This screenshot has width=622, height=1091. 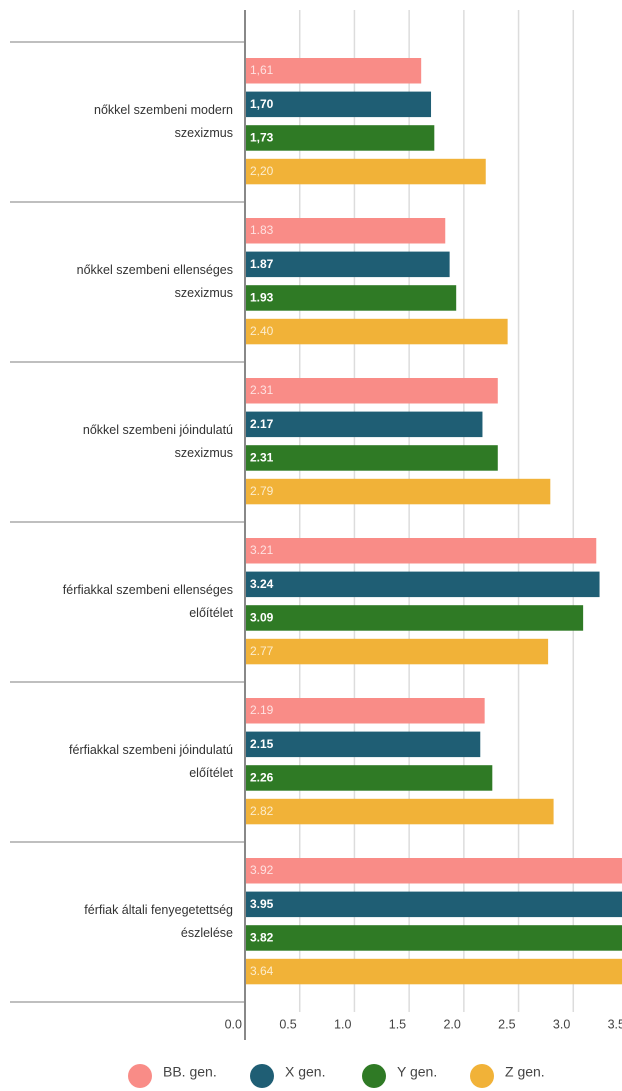 What do you see at coordinates (233, 1024) in the screenshot?
I see `x-tick-label: 0.0` at bounding box center [233, 1024].